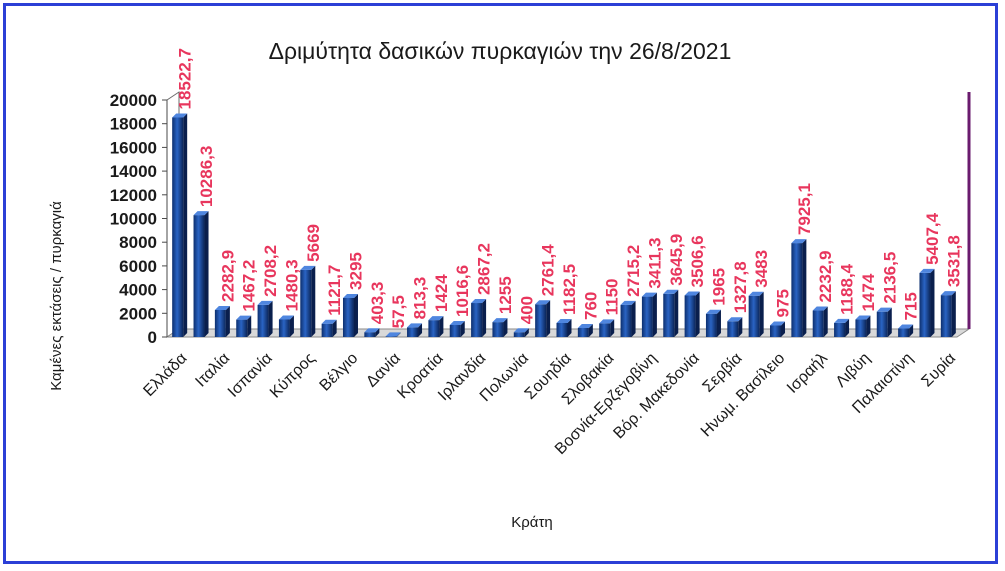 This screenshot has width=1005, height=571. What do you see at coordinates (138, 266) in the screenshot?
I see `y-tick-label: 6000` at bounding box center [138, 266].